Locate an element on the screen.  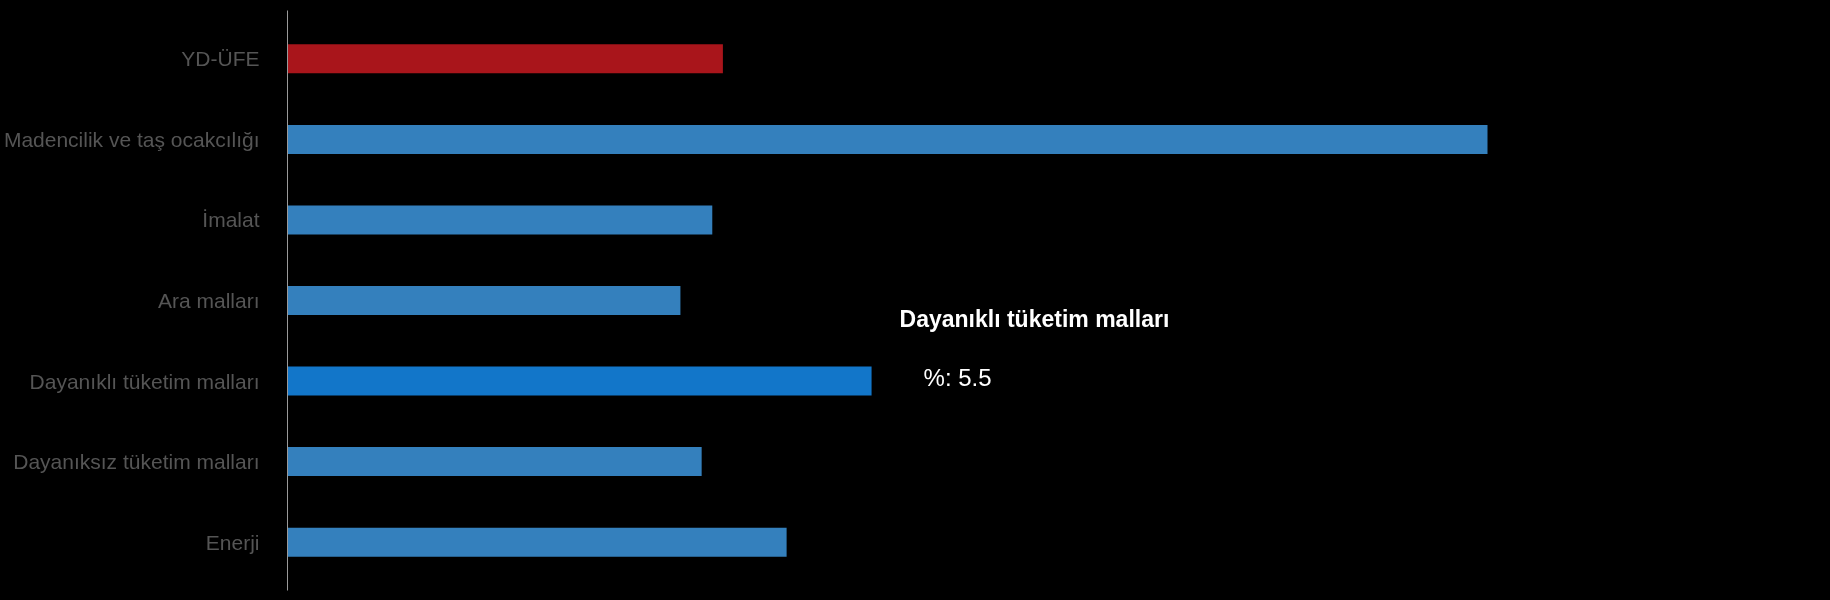
y-tick-label: YD-ÜFE is located at coordinates (220, 59).